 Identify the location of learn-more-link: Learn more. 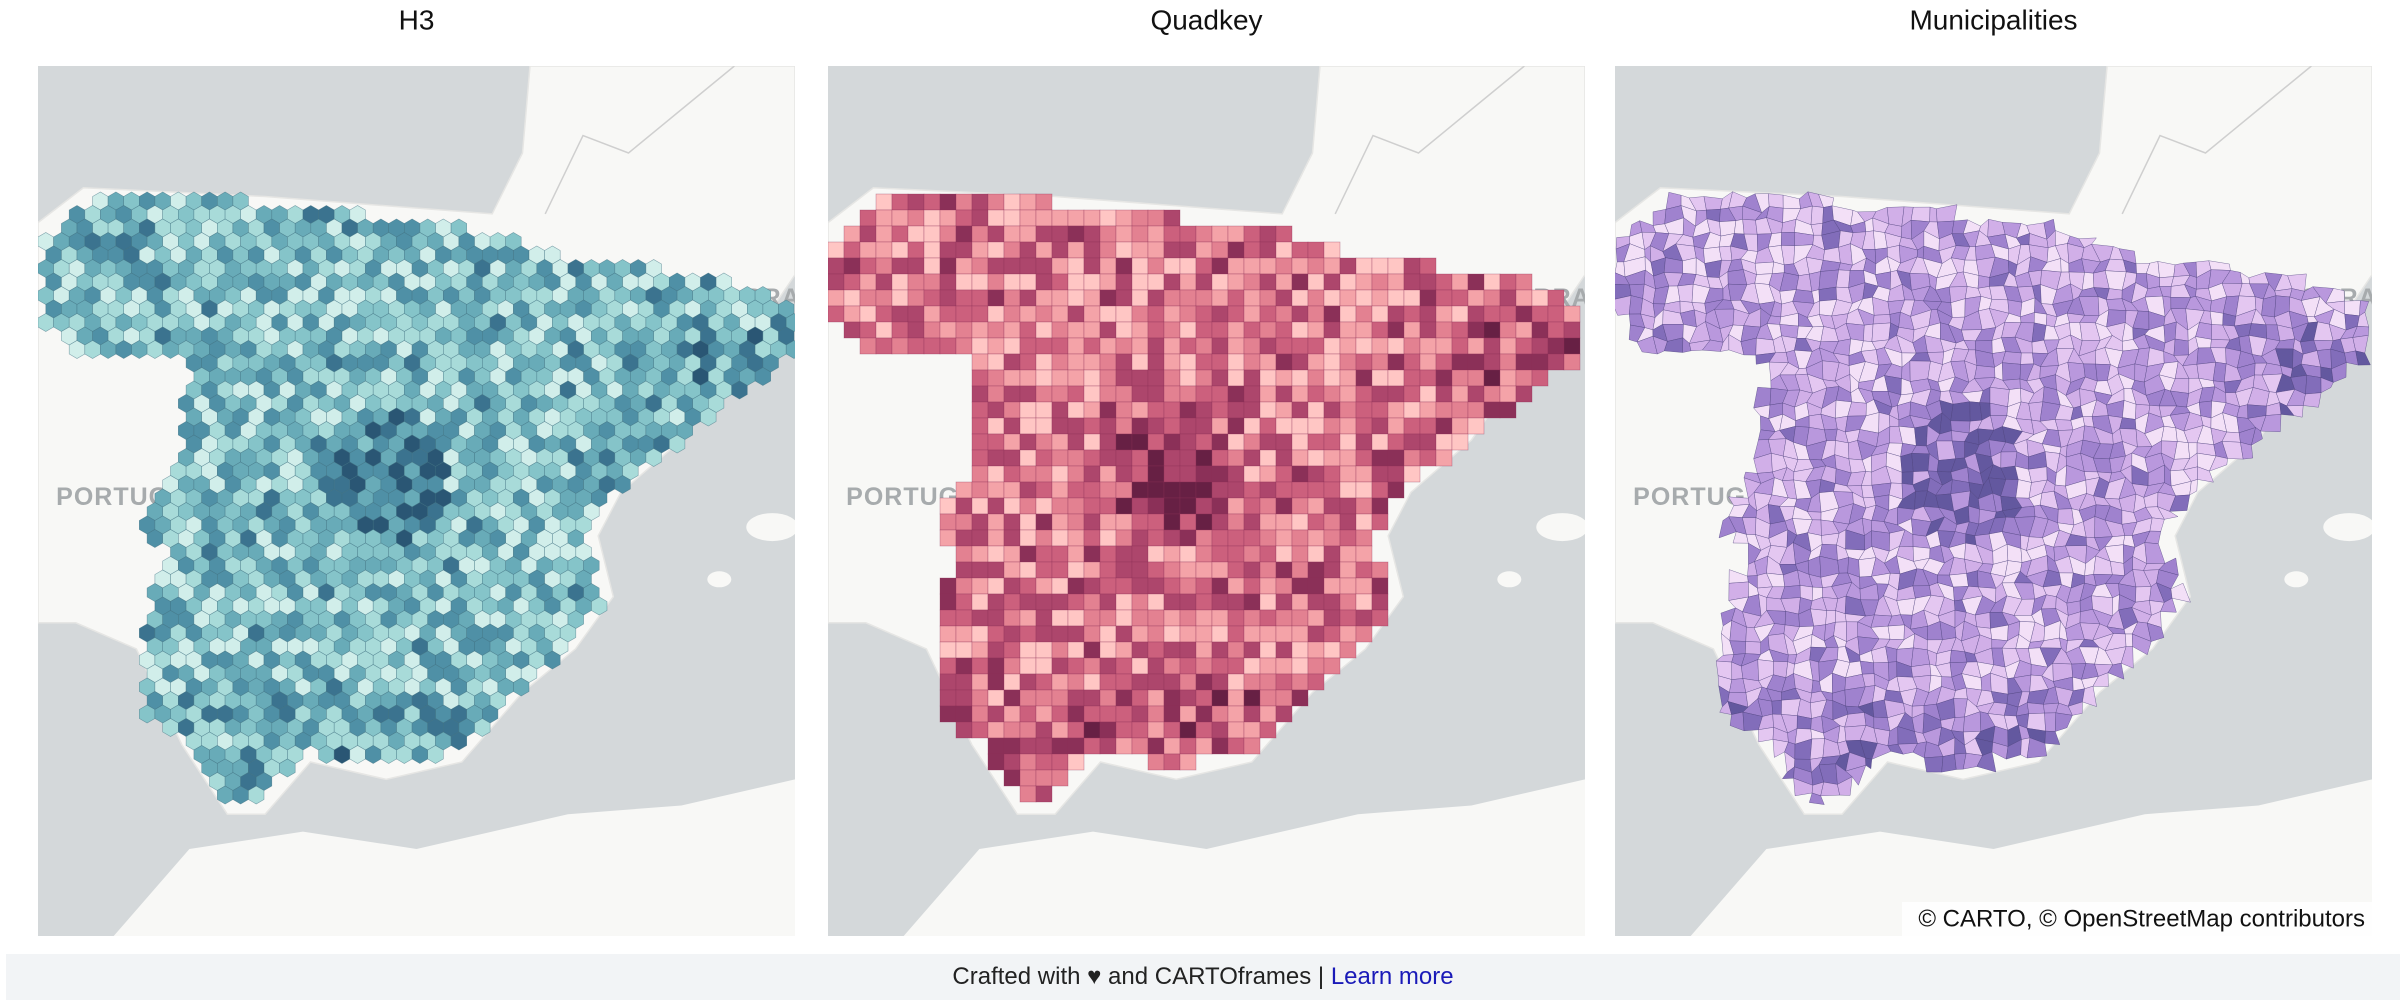
(1392, 976).